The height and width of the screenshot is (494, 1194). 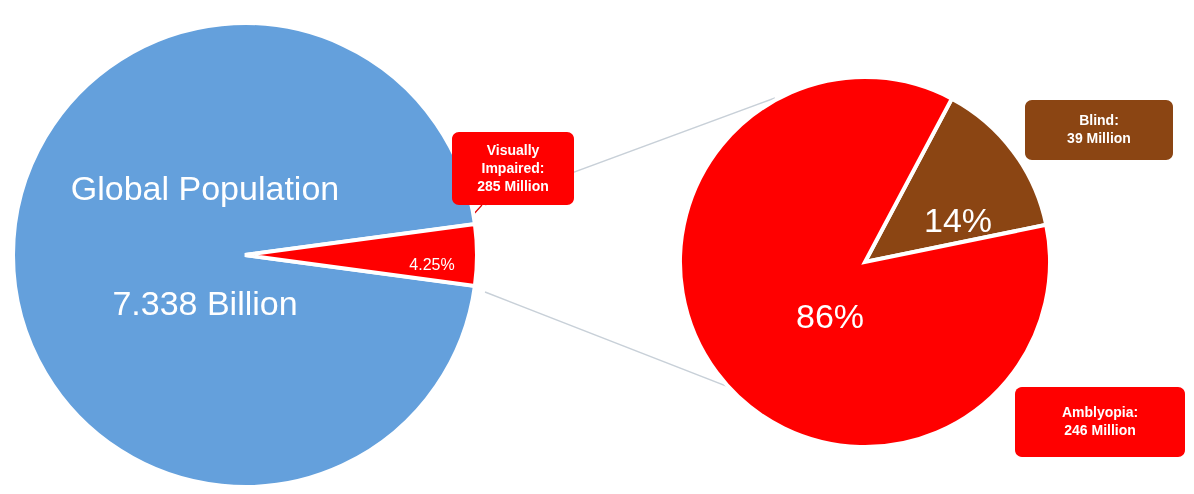 I want to click on slice-label: Visually Impaired: 285 Million, so click(x=513, y=167).